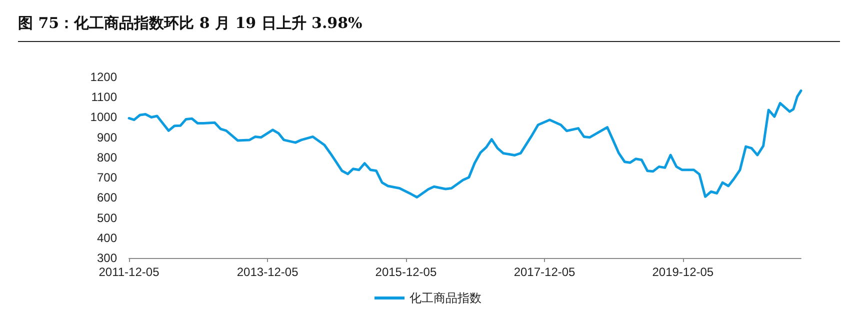  I want to click on y-tick-label: 400, so click(107, 237).